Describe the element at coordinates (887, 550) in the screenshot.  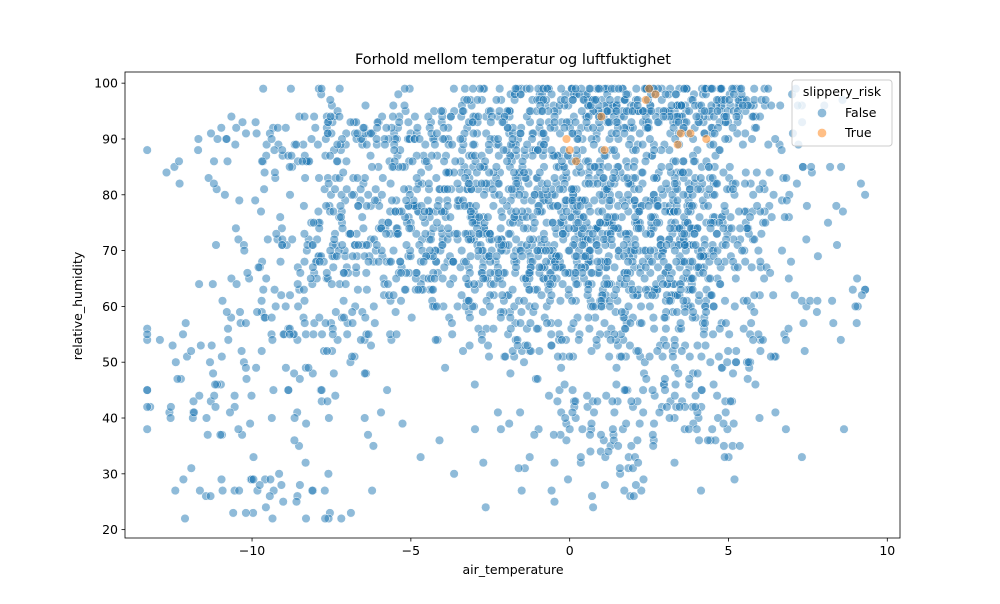
I see `x-tick-label: 10` at that location.